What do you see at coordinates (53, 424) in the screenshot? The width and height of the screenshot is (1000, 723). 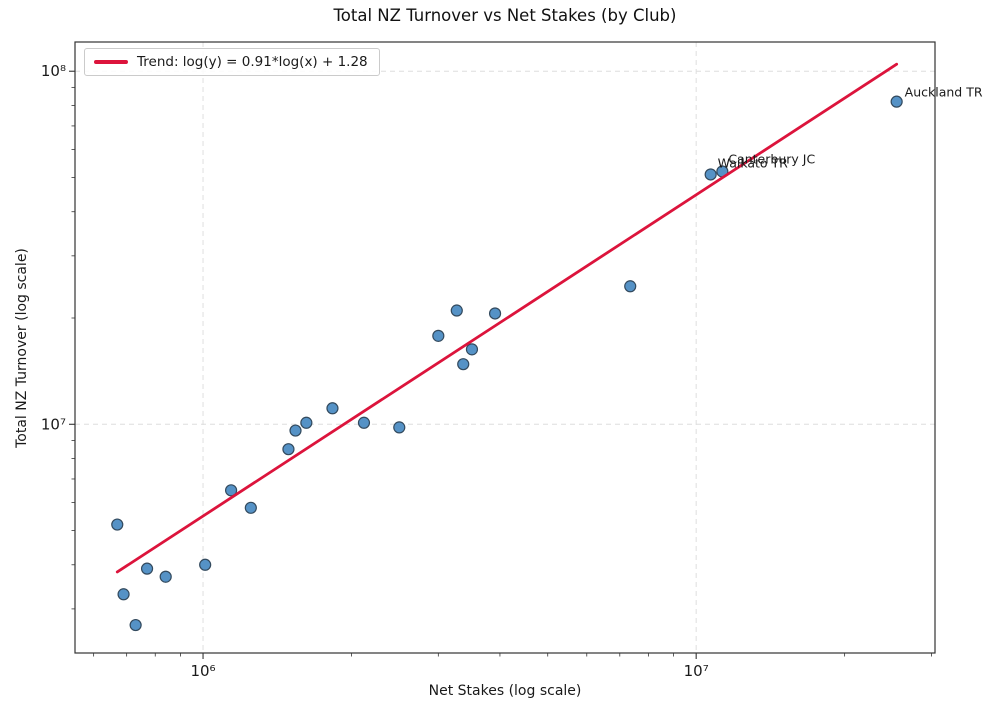 I see `y-tick-label: 10⁷` at bounding box center [53, 424].